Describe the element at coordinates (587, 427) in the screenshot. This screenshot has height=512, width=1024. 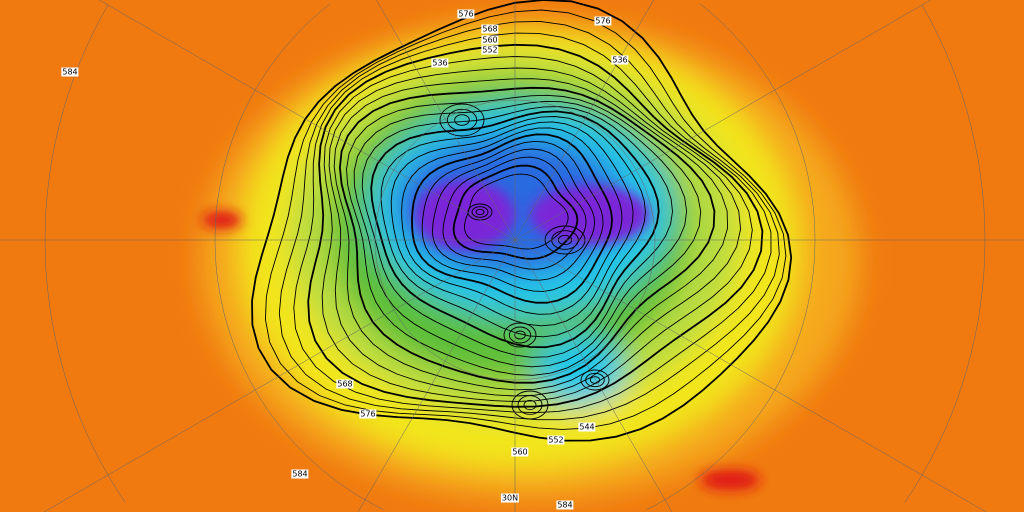
I see `contour-label: 544` at that location.